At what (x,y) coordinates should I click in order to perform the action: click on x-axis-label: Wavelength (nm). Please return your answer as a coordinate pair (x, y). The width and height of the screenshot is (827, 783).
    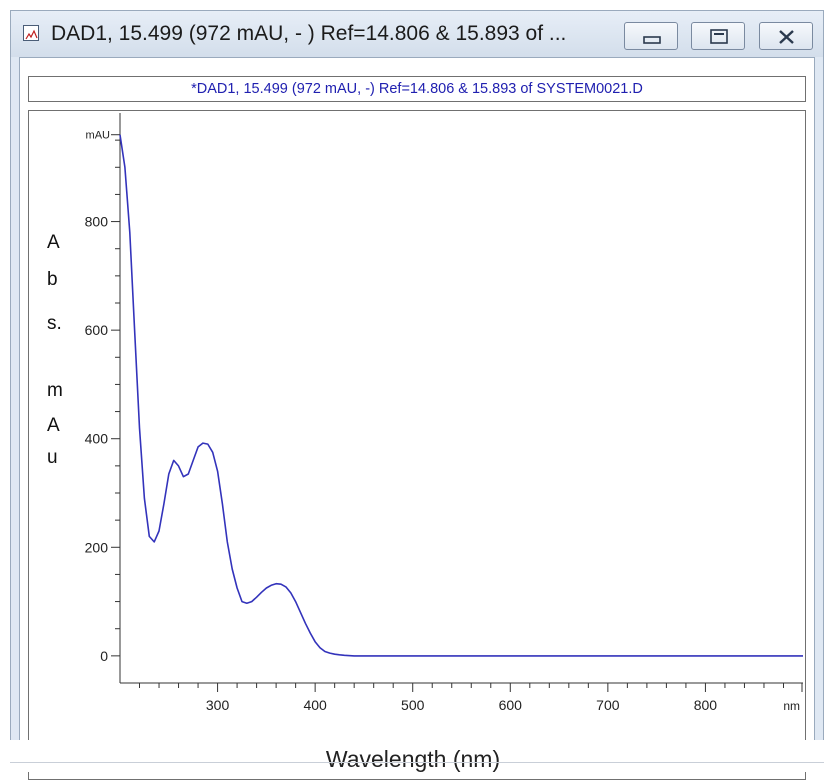
    Looking at the image, I should click on (413, 759).